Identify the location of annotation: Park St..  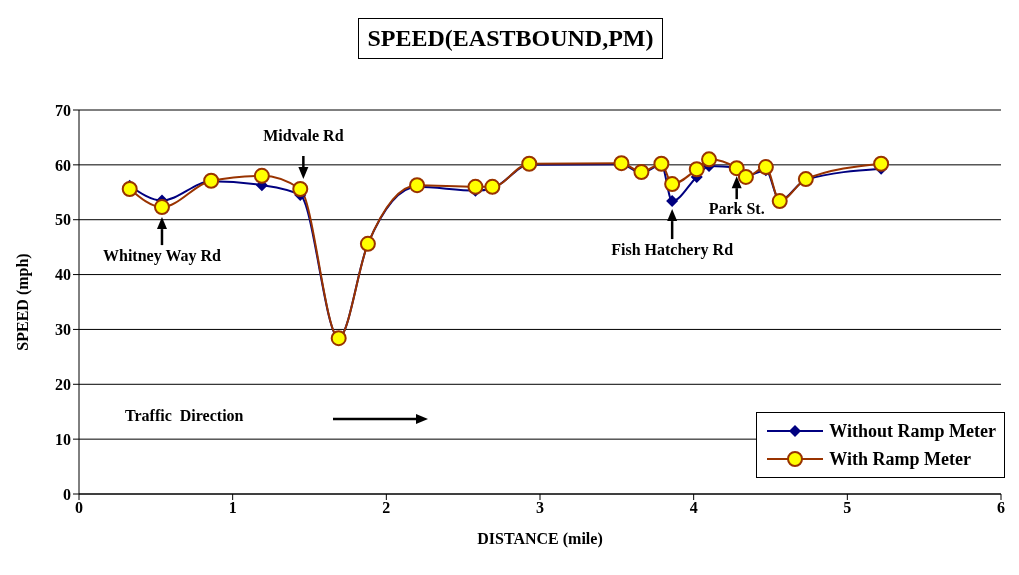
(736, 209).